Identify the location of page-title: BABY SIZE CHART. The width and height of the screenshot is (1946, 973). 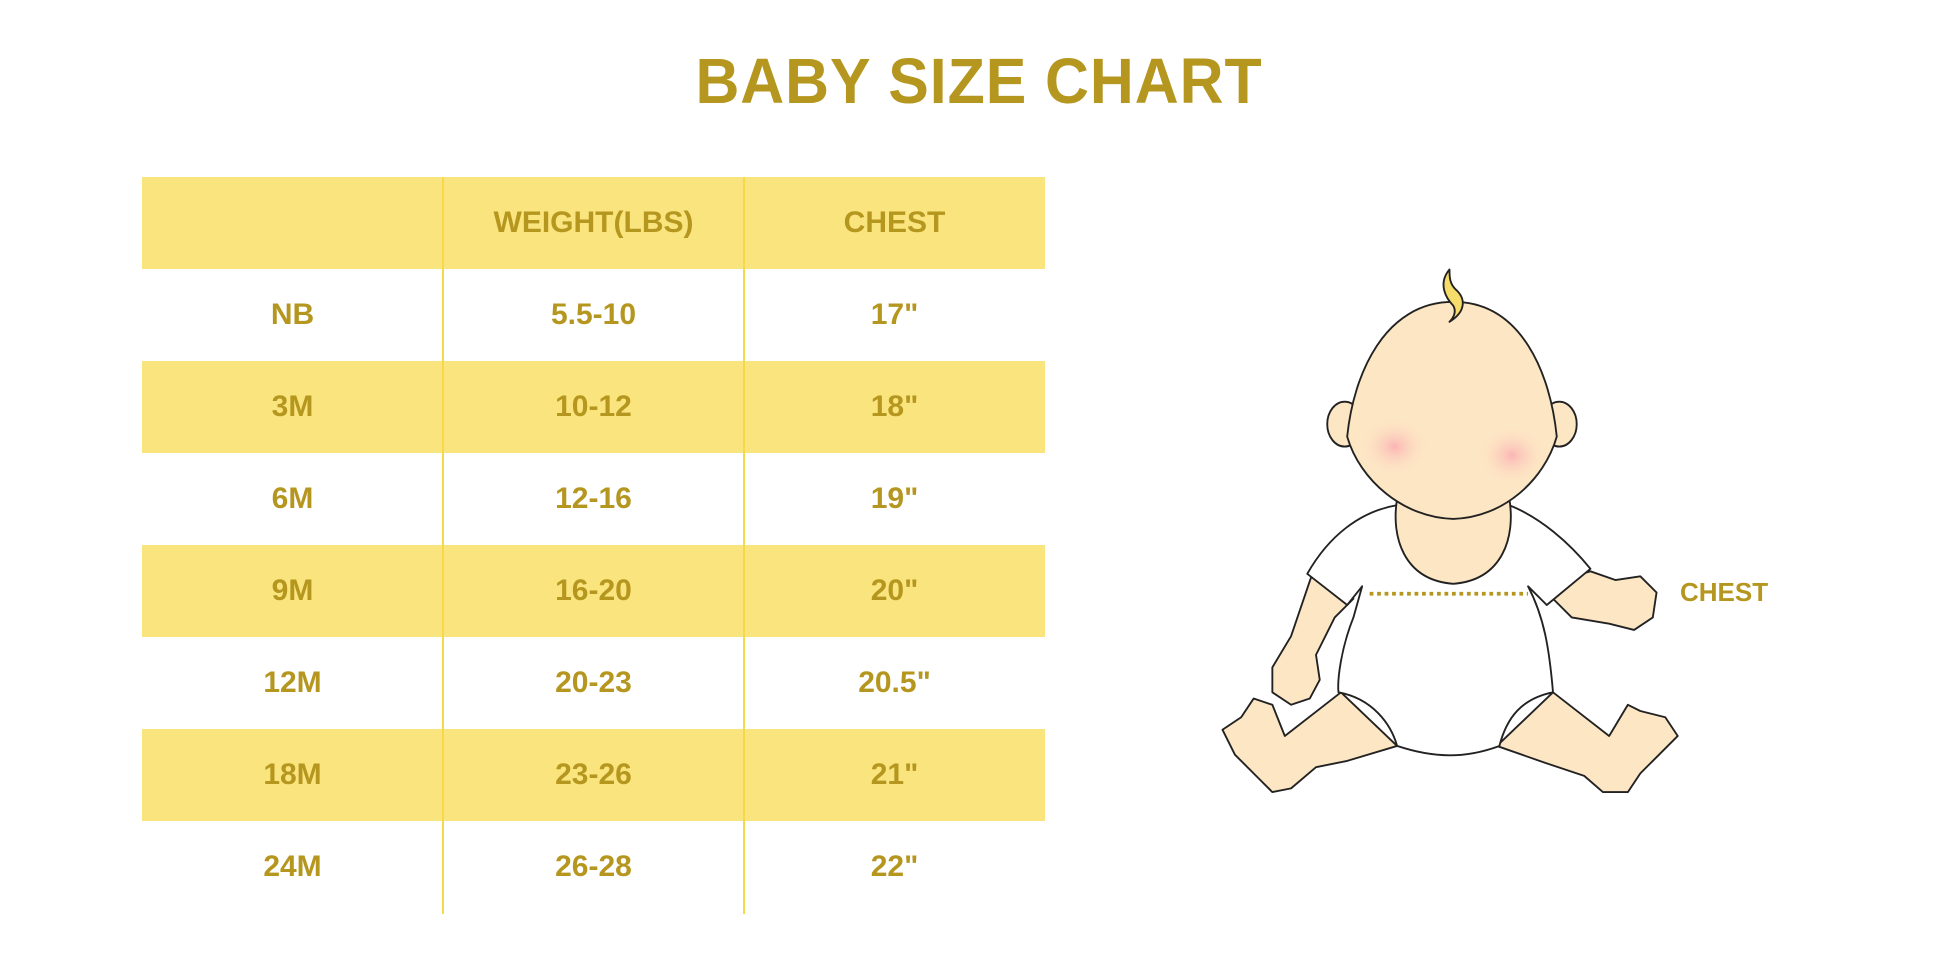
(979, 81).